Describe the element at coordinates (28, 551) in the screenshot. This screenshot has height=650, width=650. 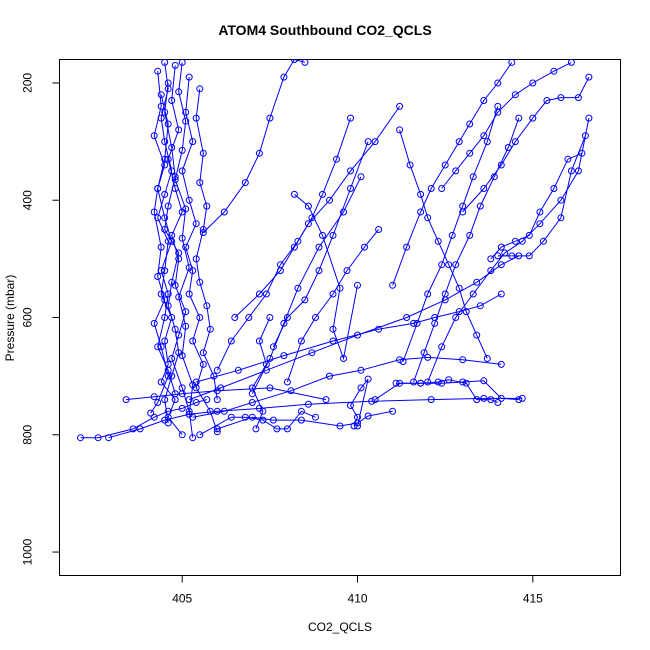
I see `y-tick-label: 1000` at that location.